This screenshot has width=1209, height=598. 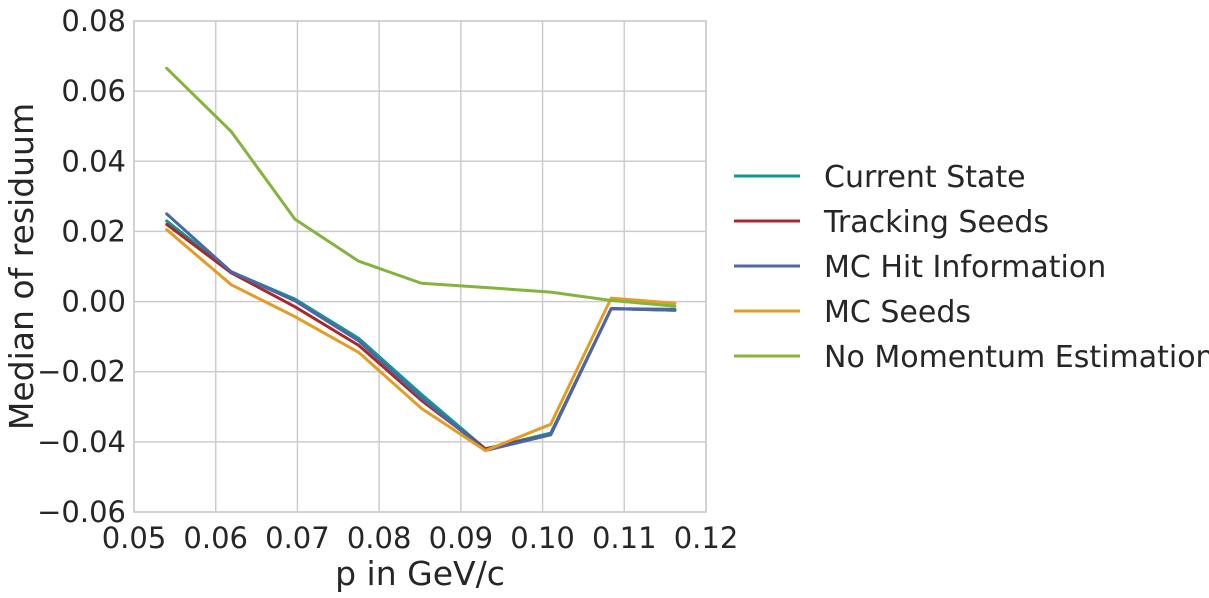 What do you see at coordinates (706, 538) in the screenshot?
I see `x-tick-label: 0.12` at bounding box center [706, 538].